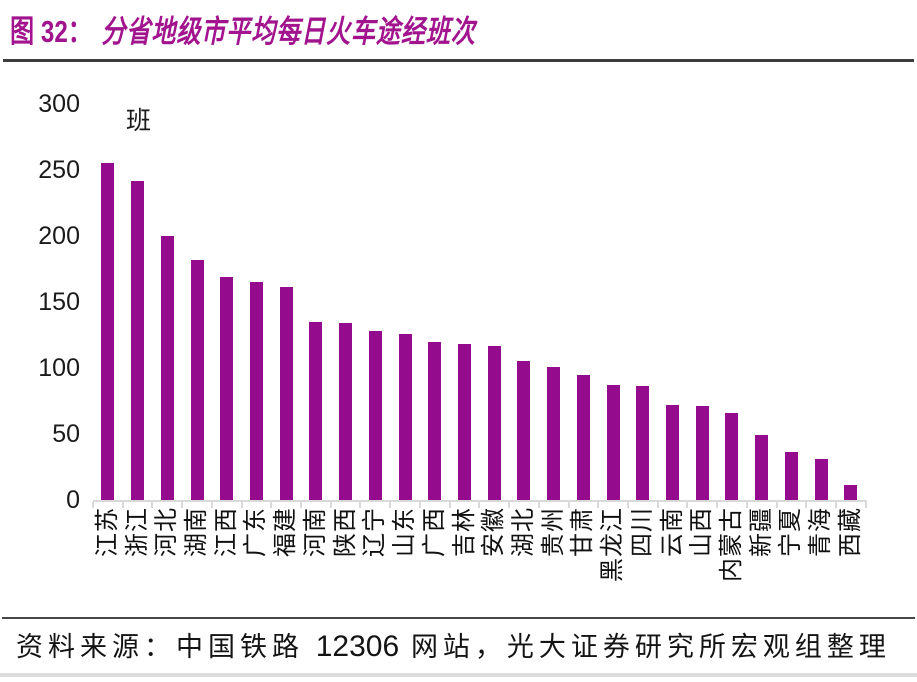  I want to click on x-axis-label: 贵州, so click(553, 532).